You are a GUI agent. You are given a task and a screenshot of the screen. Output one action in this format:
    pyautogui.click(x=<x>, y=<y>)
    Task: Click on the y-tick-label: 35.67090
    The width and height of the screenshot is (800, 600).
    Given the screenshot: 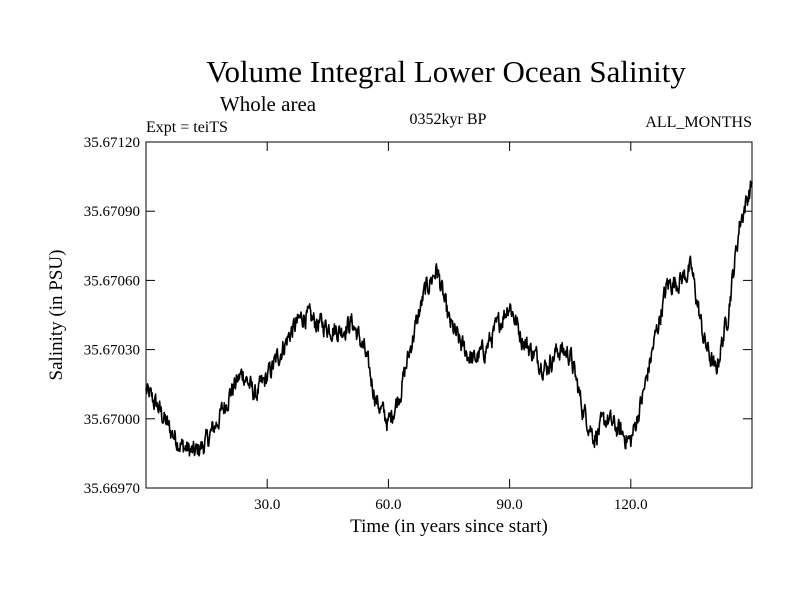 What is the action you would take?
    pyautogui.click(x=112, y=212)
    